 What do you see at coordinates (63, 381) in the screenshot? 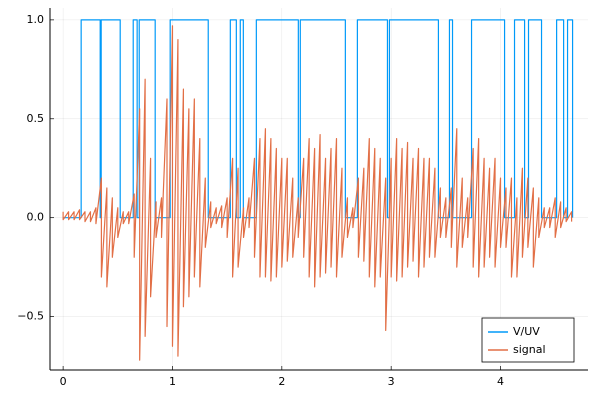
I see `x-tick-label: 0` at bounding box center [63, 381].